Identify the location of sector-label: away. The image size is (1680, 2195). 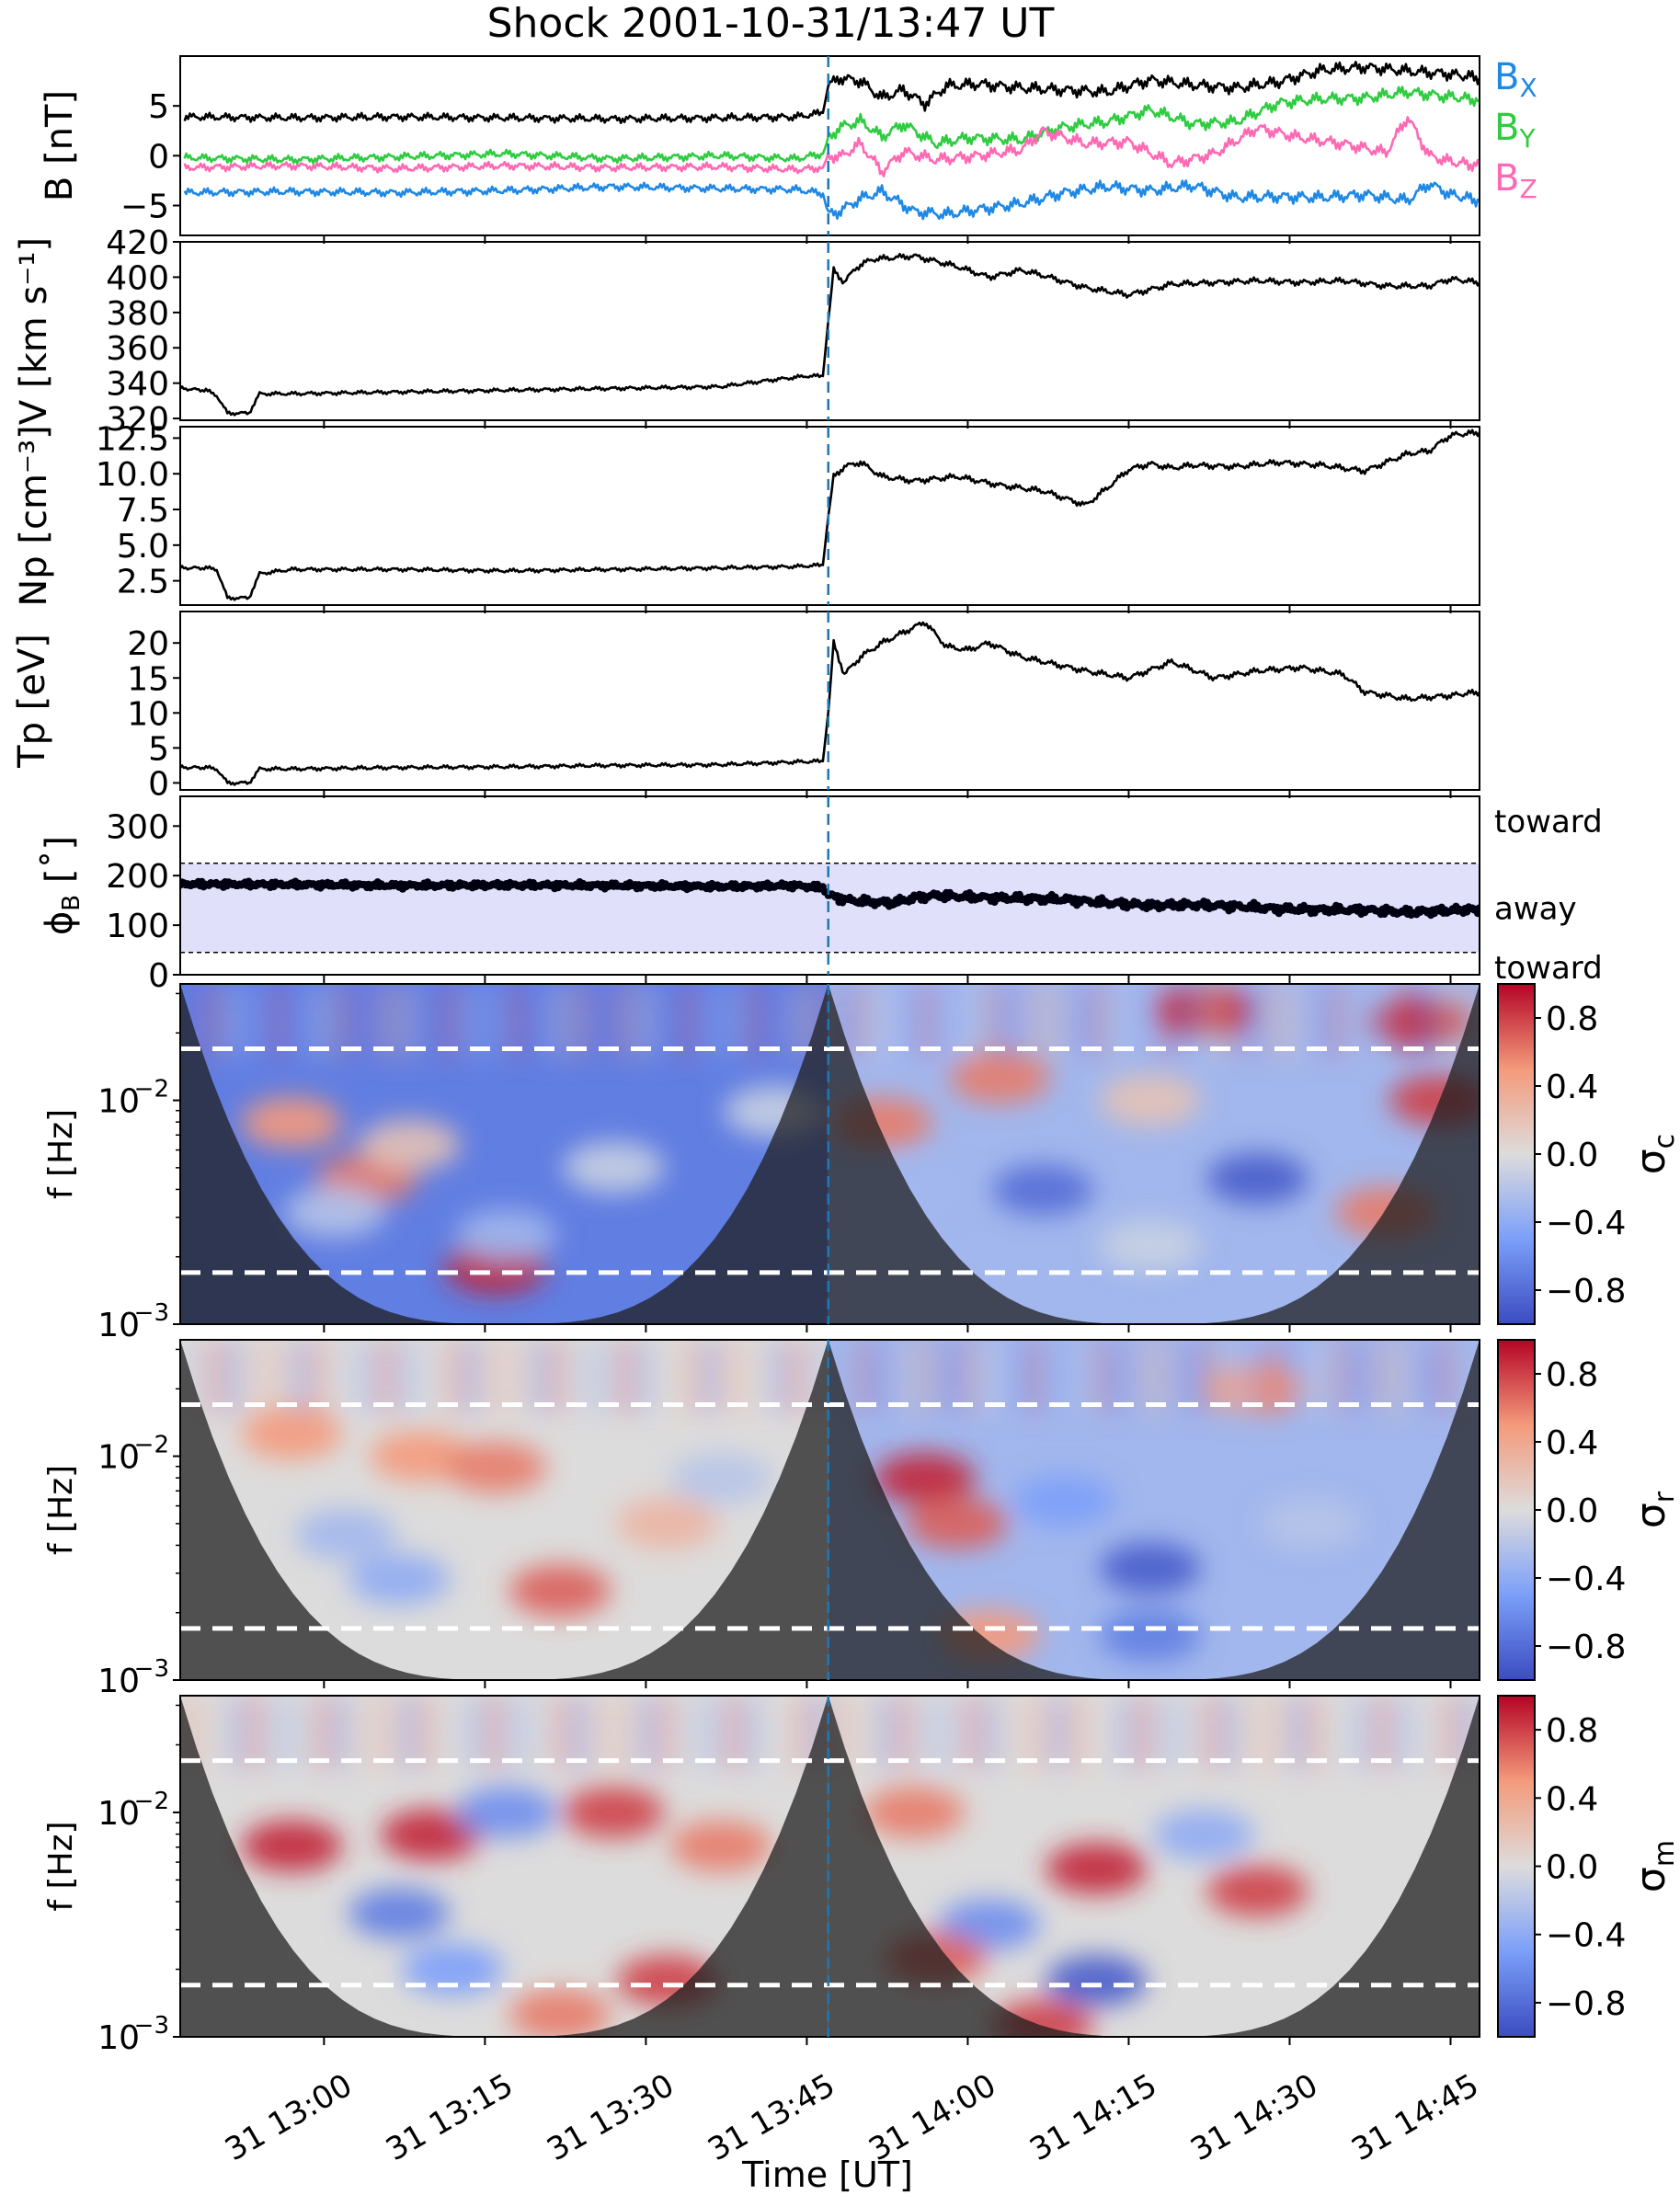
(1535, 908).